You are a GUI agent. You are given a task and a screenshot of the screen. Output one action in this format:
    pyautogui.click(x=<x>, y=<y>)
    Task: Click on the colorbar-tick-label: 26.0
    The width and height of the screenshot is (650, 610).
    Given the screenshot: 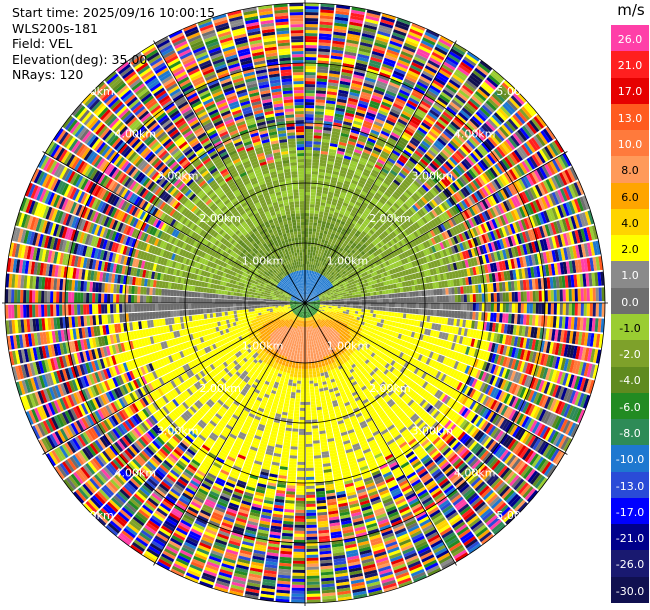 What is the action you would take?
    pyautogui.click(x=630, y=39)
    